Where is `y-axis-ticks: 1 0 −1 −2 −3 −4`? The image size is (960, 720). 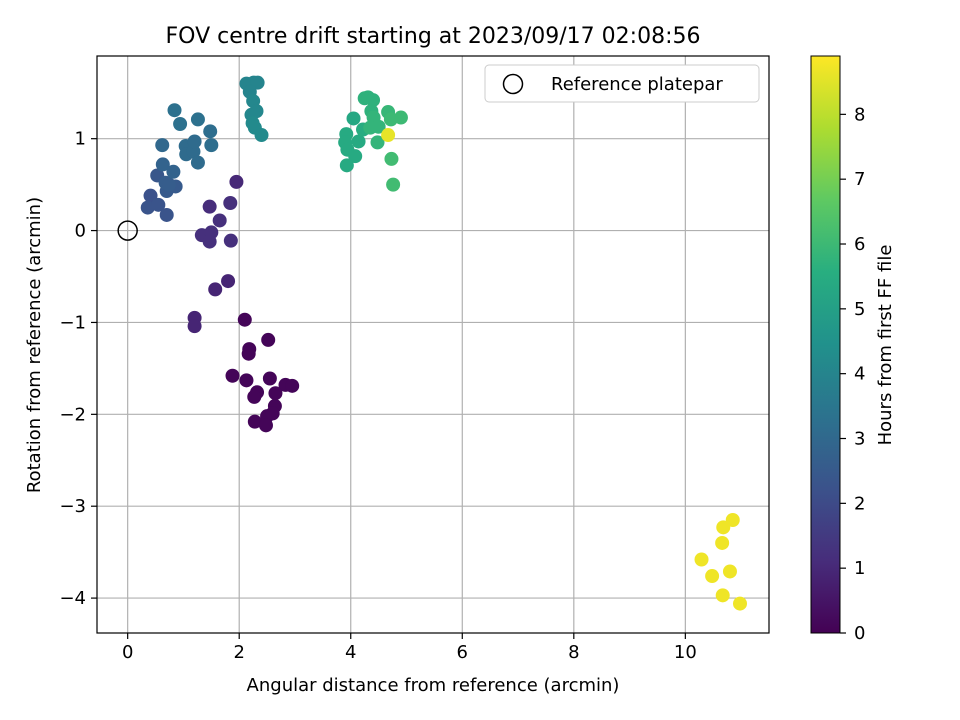
y-axis-ticks: 1 0 −1 −2 −3 −4 is located at coordinates (78, 369).